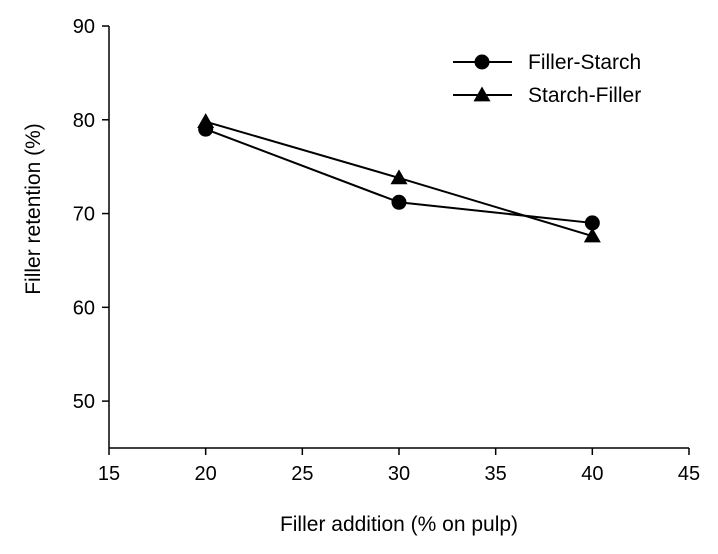 The height and width of the screenshot is (554, 718). What do you see at coordinates (206, 474) in the screenshot?
I see `x-tick-label: 20` at bounding box center [206, 474].